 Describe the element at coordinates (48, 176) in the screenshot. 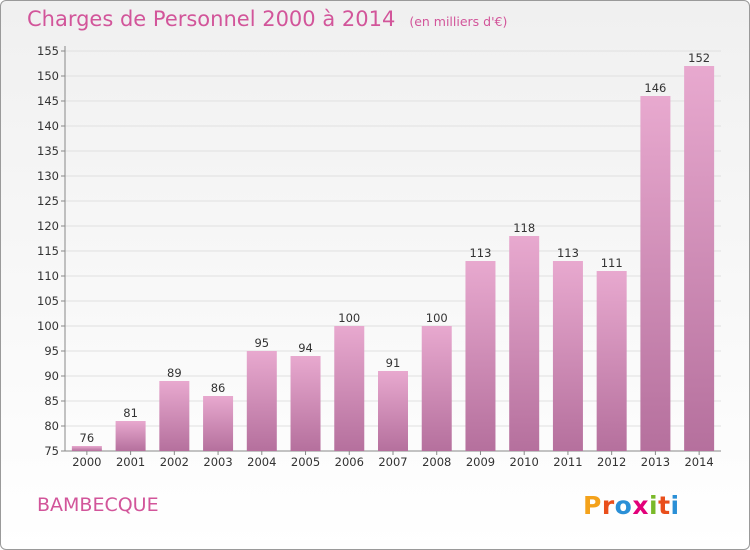

I see `y-tick-label: 130` at that location.